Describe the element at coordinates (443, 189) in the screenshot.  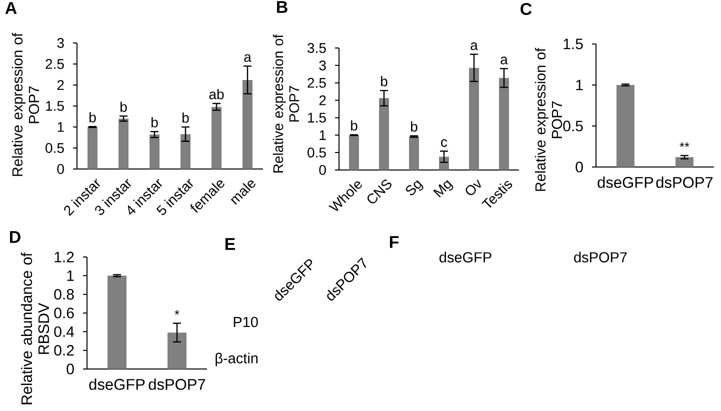
I see `x-tick-label: Mg` at that location.